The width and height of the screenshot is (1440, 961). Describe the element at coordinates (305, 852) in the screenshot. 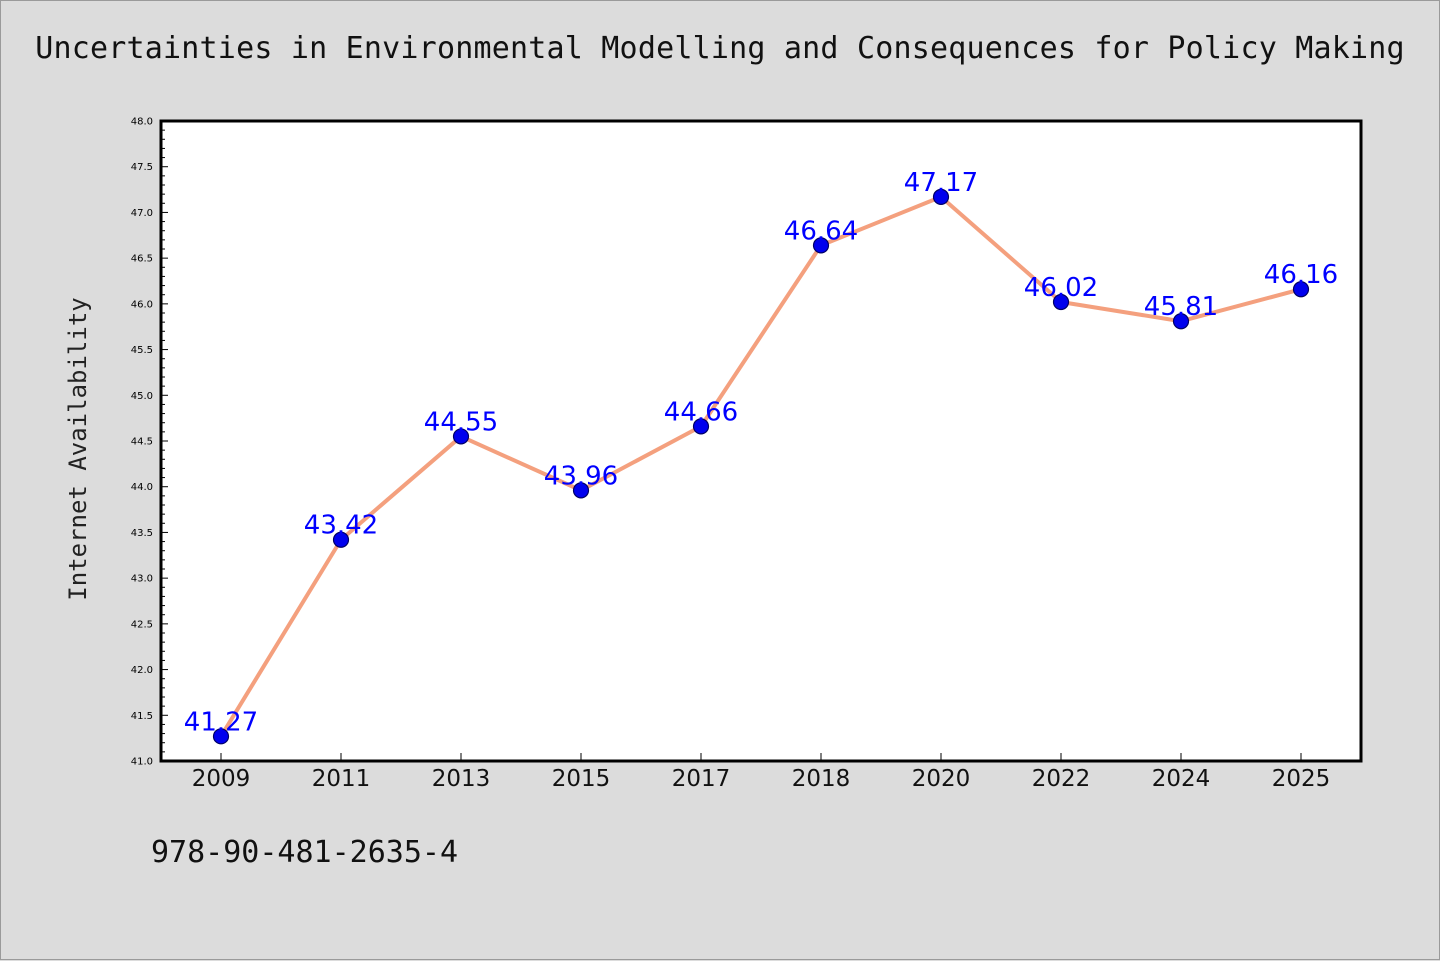

I see `isbn-text: 978-90-481-2635-4` at that location.